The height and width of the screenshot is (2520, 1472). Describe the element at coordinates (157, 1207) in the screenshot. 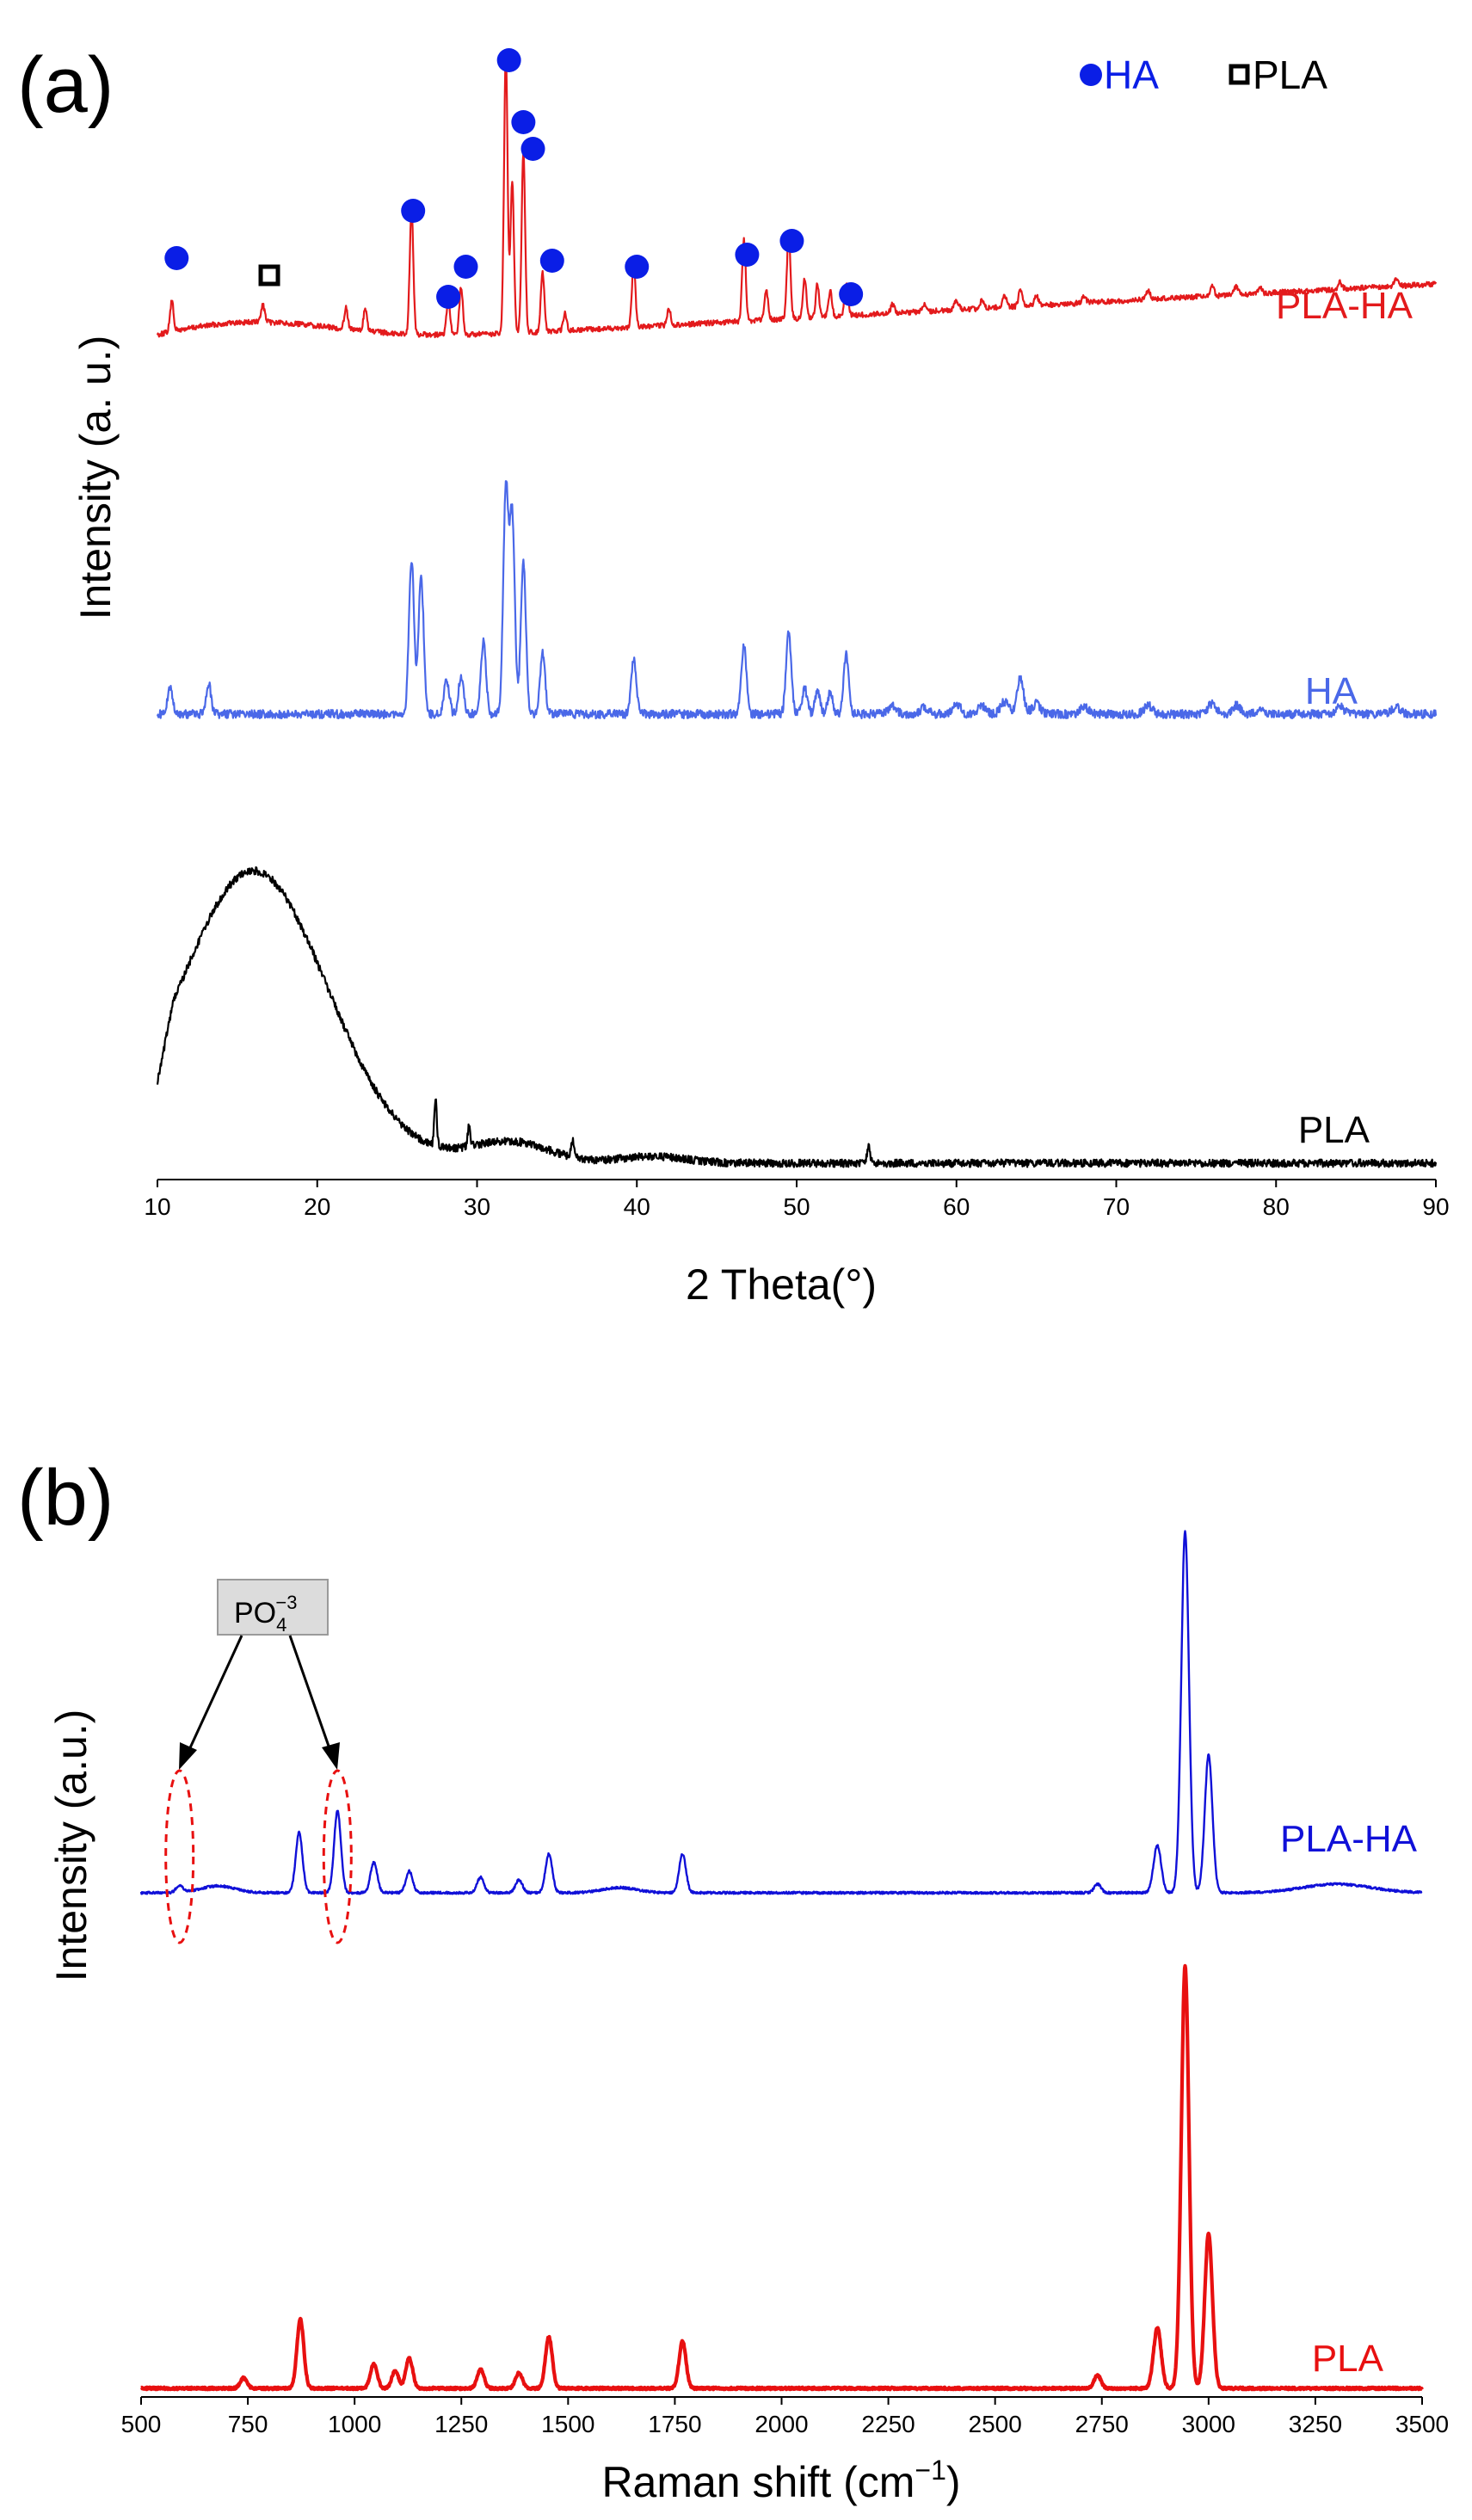

I see `x-tick-label-a-0: 10` at that location.